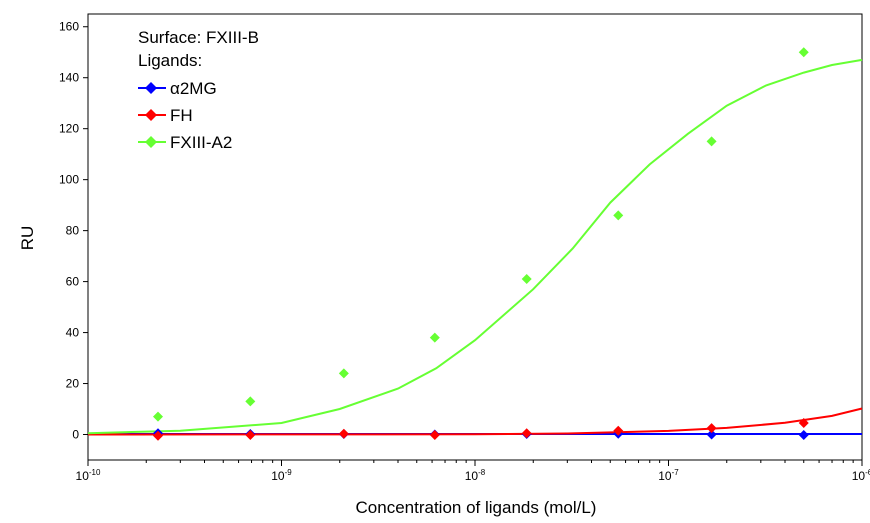 This screenshot has height=523, width=870. I want to click on legend-label: FXIII-A2, so click(201, 142).